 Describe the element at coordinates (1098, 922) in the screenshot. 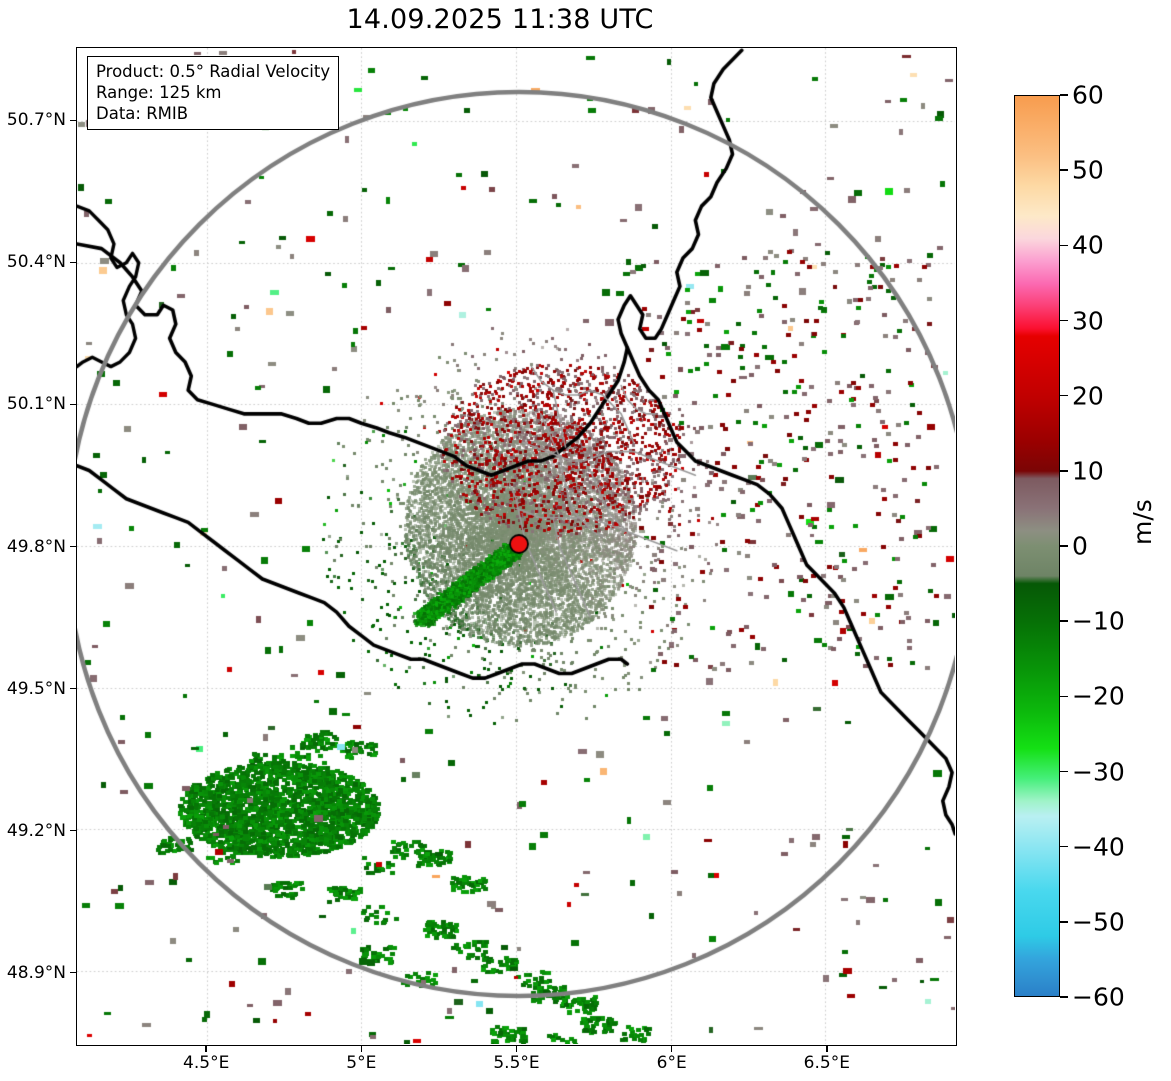

I see `colorbar-tick-label: −50` at that location.